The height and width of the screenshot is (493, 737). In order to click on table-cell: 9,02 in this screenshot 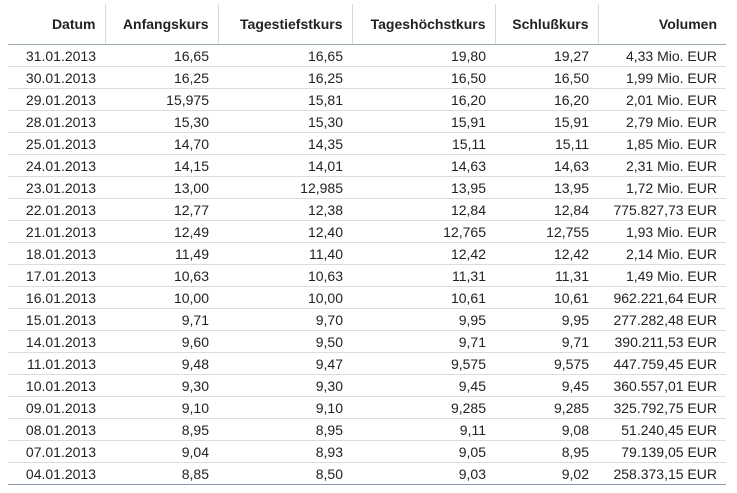, I will do `click(546, 473)`.